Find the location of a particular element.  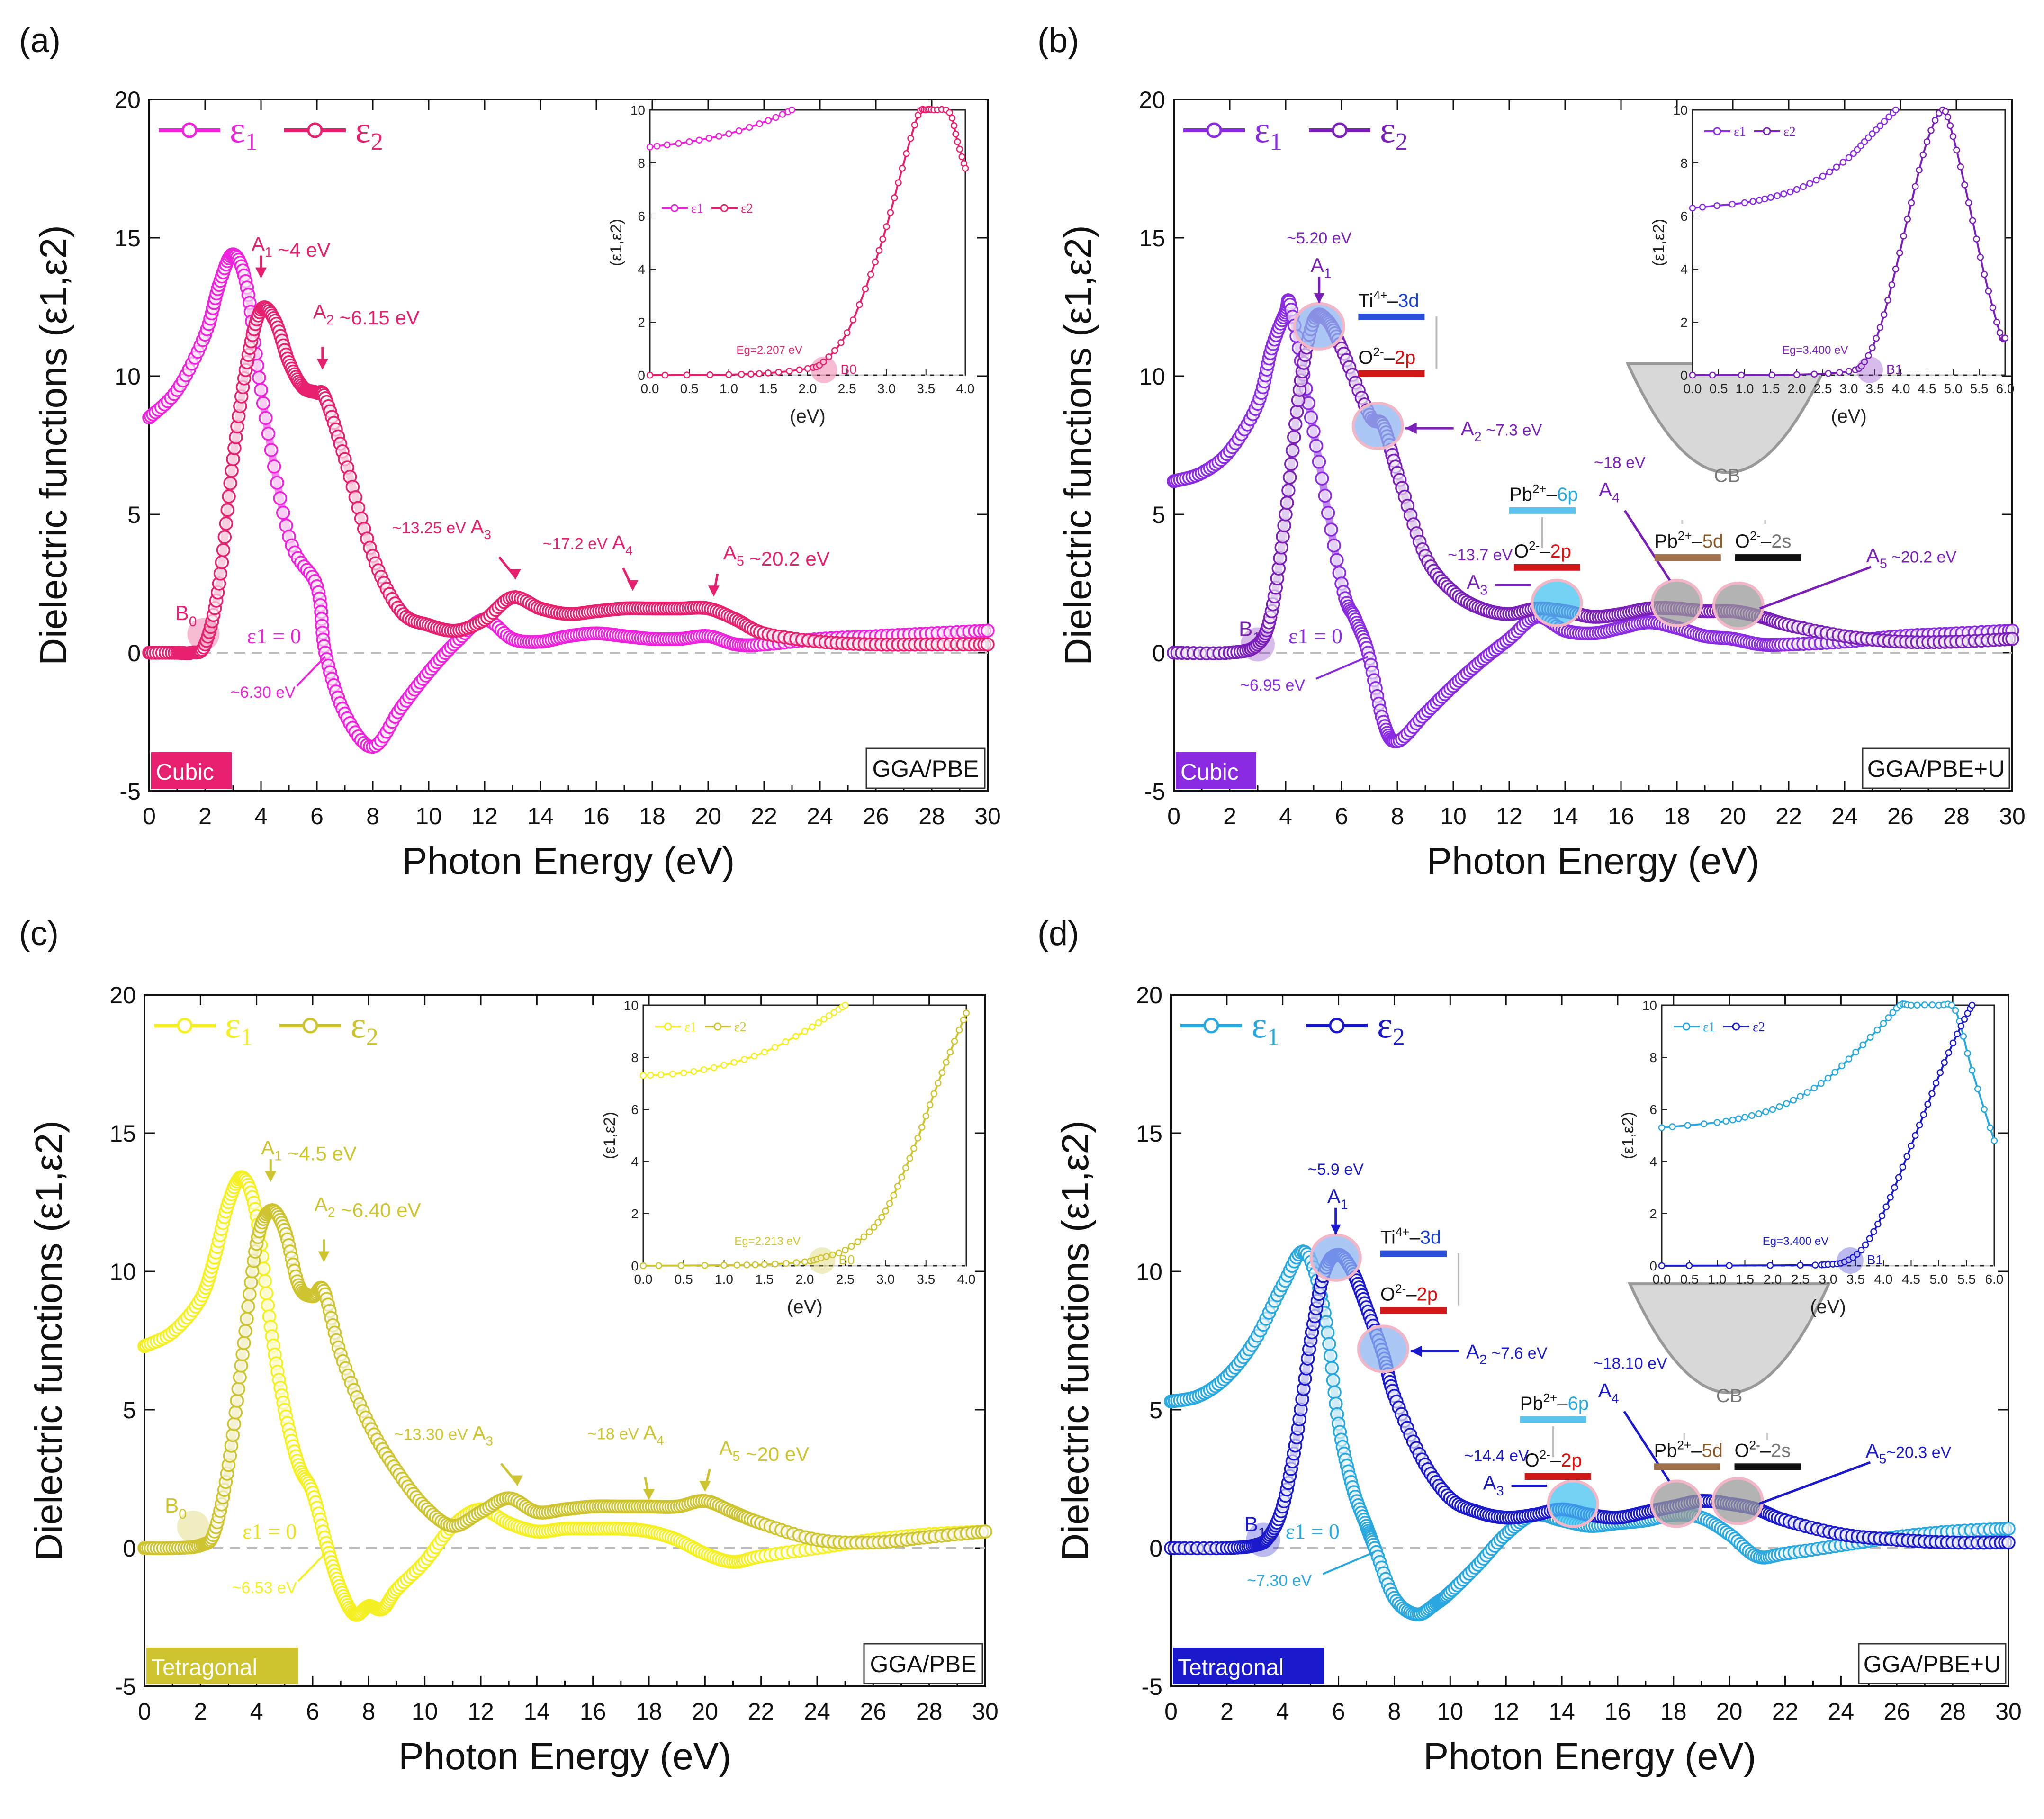

annotation-arrow is located at coordinates (1815, 588).